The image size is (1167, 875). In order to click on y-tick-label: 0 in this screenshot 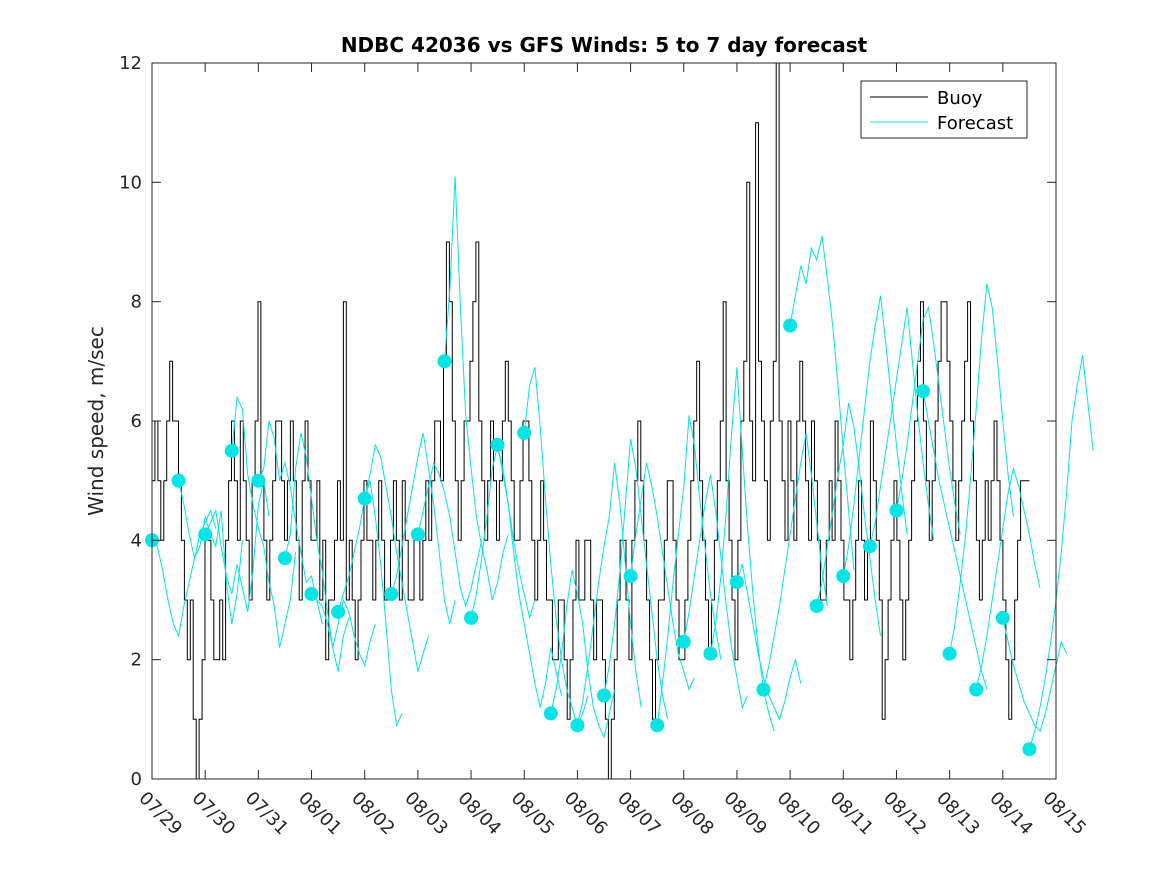, I will do `click(136, 779)`.